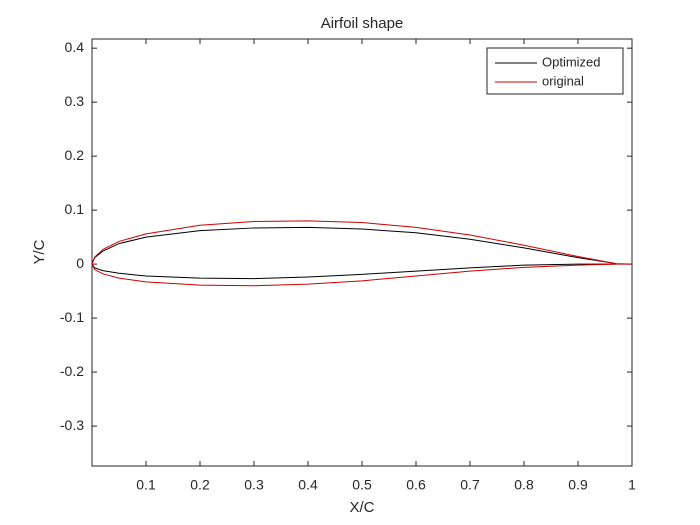 The image size is (700, 525). What do you see at coordinates (72, 317) in the screenshot?
I see `y-tick-label: -0.1` at bounding box center [72, 317].